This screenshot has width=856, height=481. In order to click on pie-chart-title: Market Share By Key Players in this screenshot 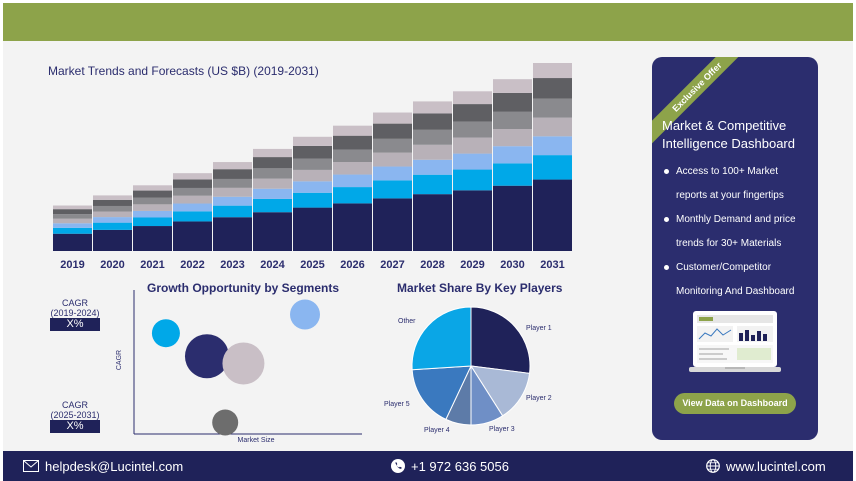, I will do `click(480, 288)`.